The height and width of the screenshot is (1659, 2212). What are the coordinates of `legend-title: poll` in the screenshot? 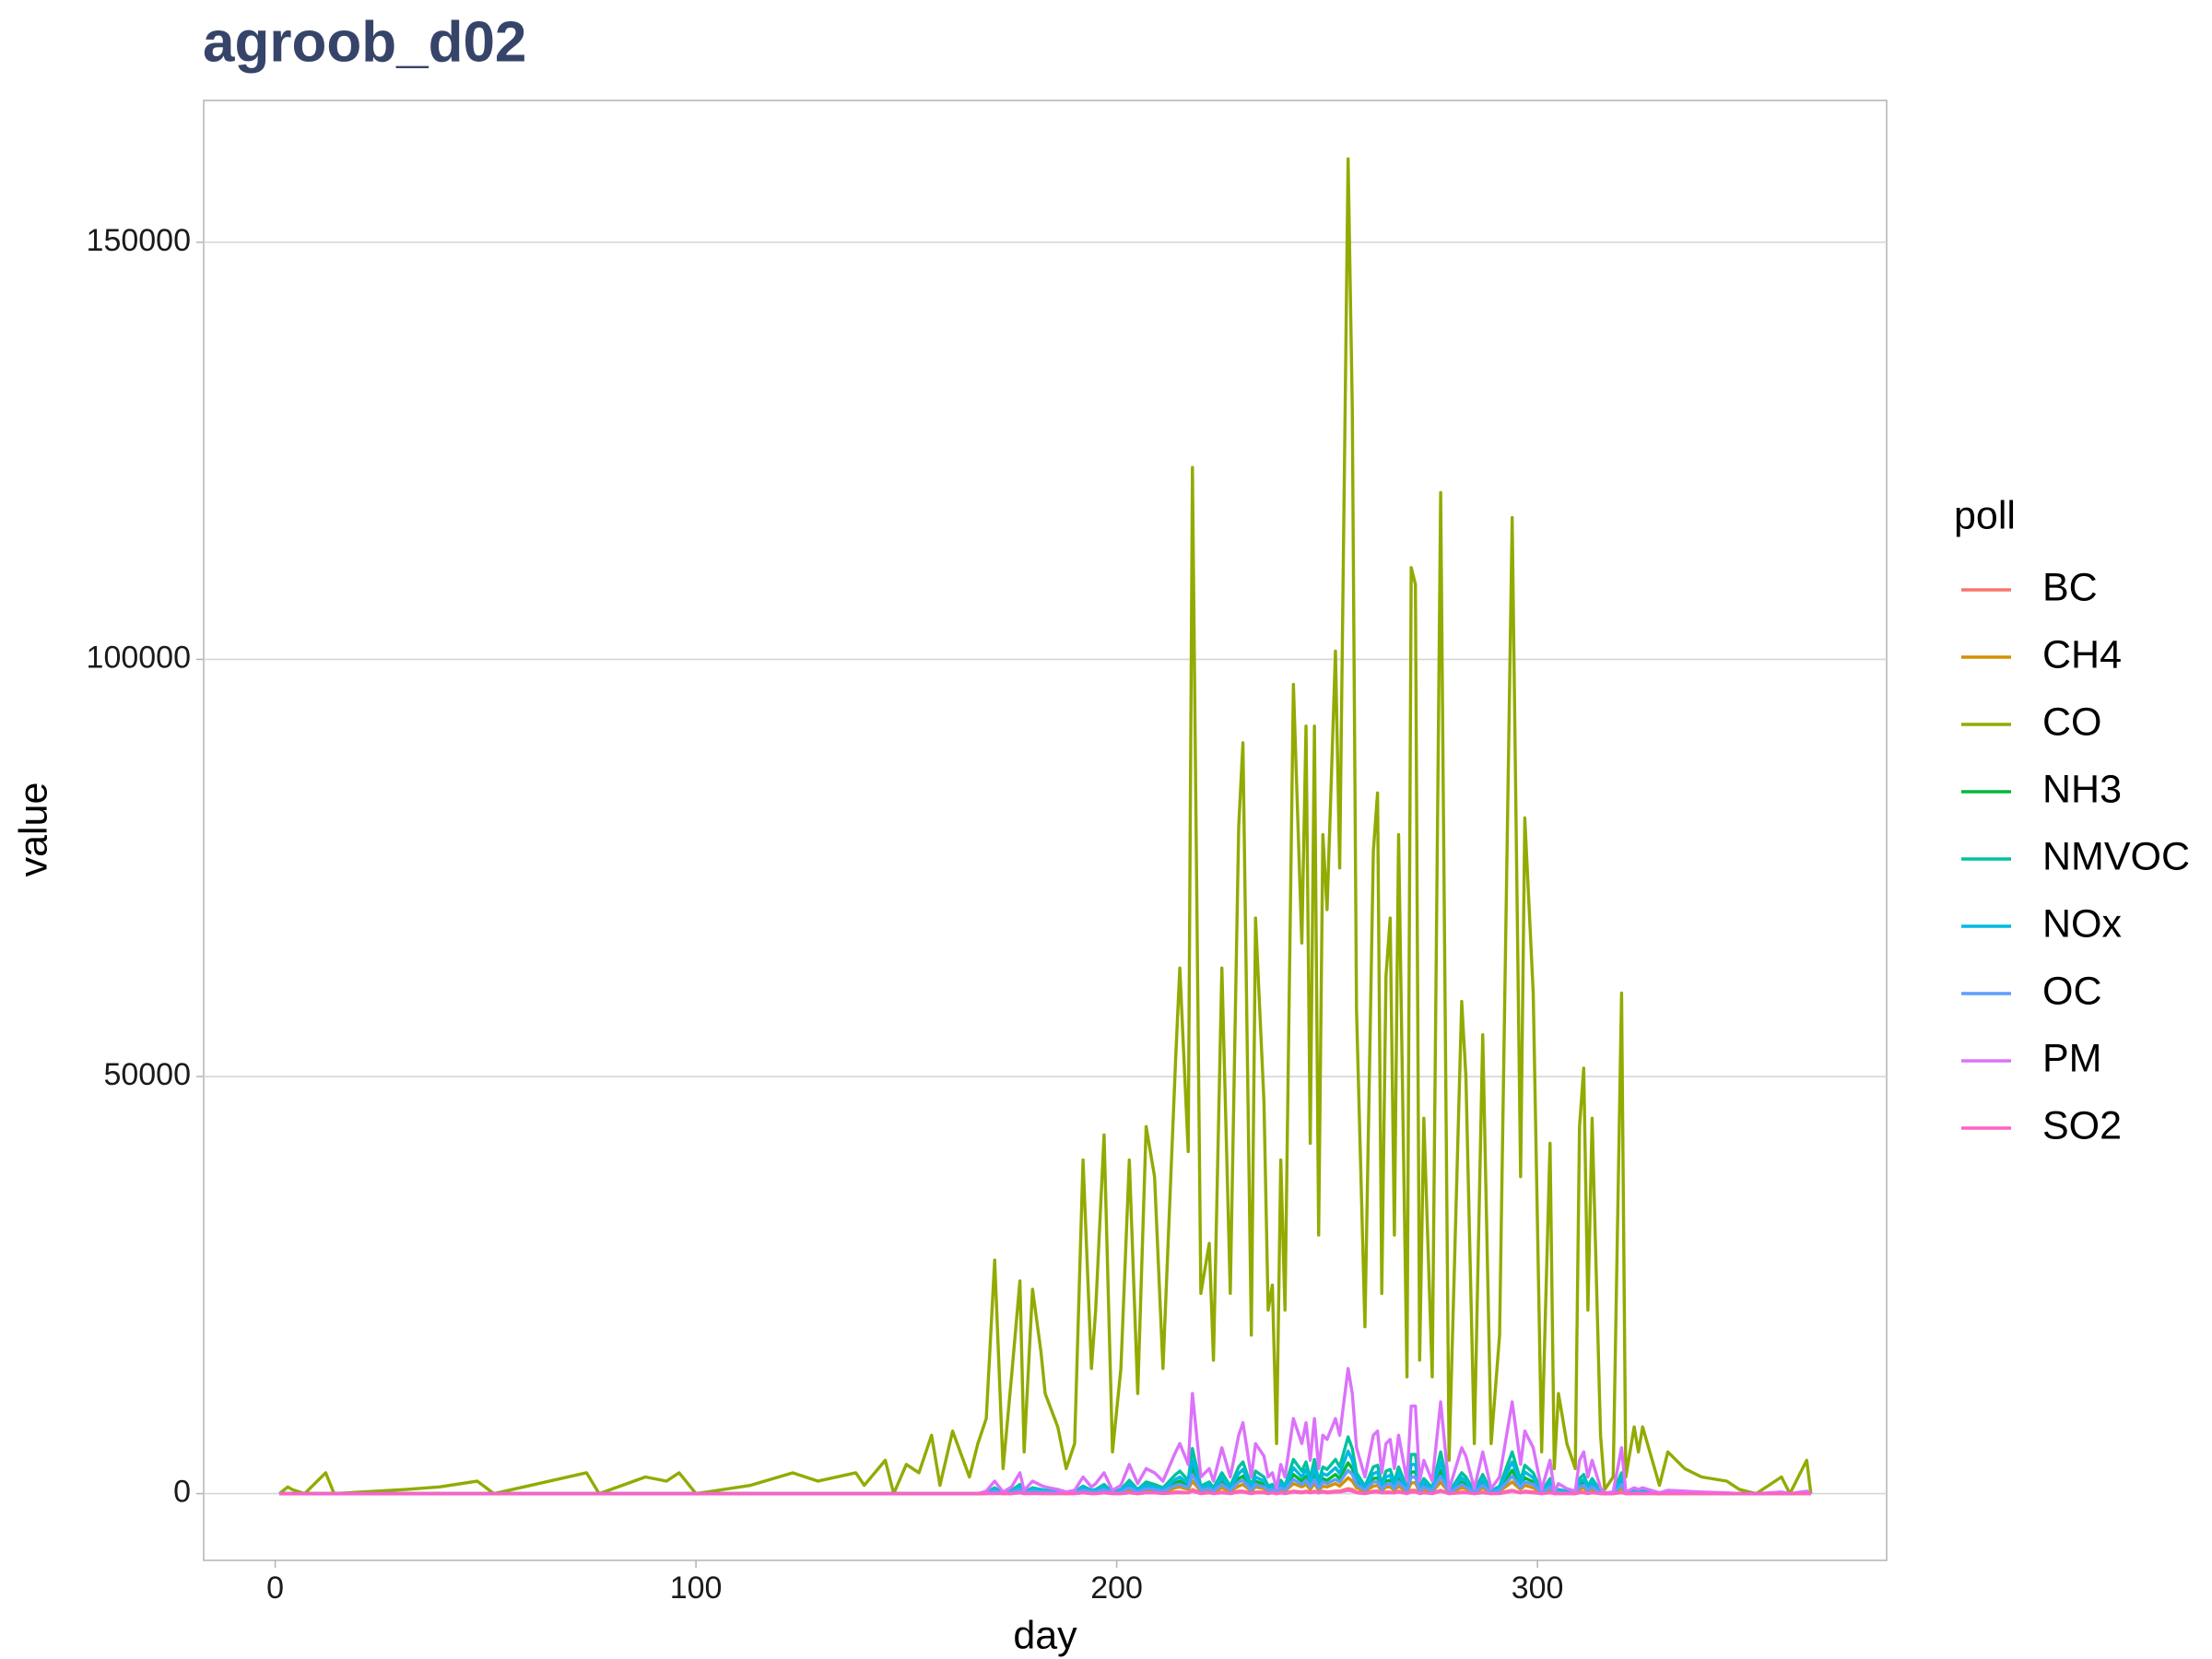 It's located at (1985, 515).